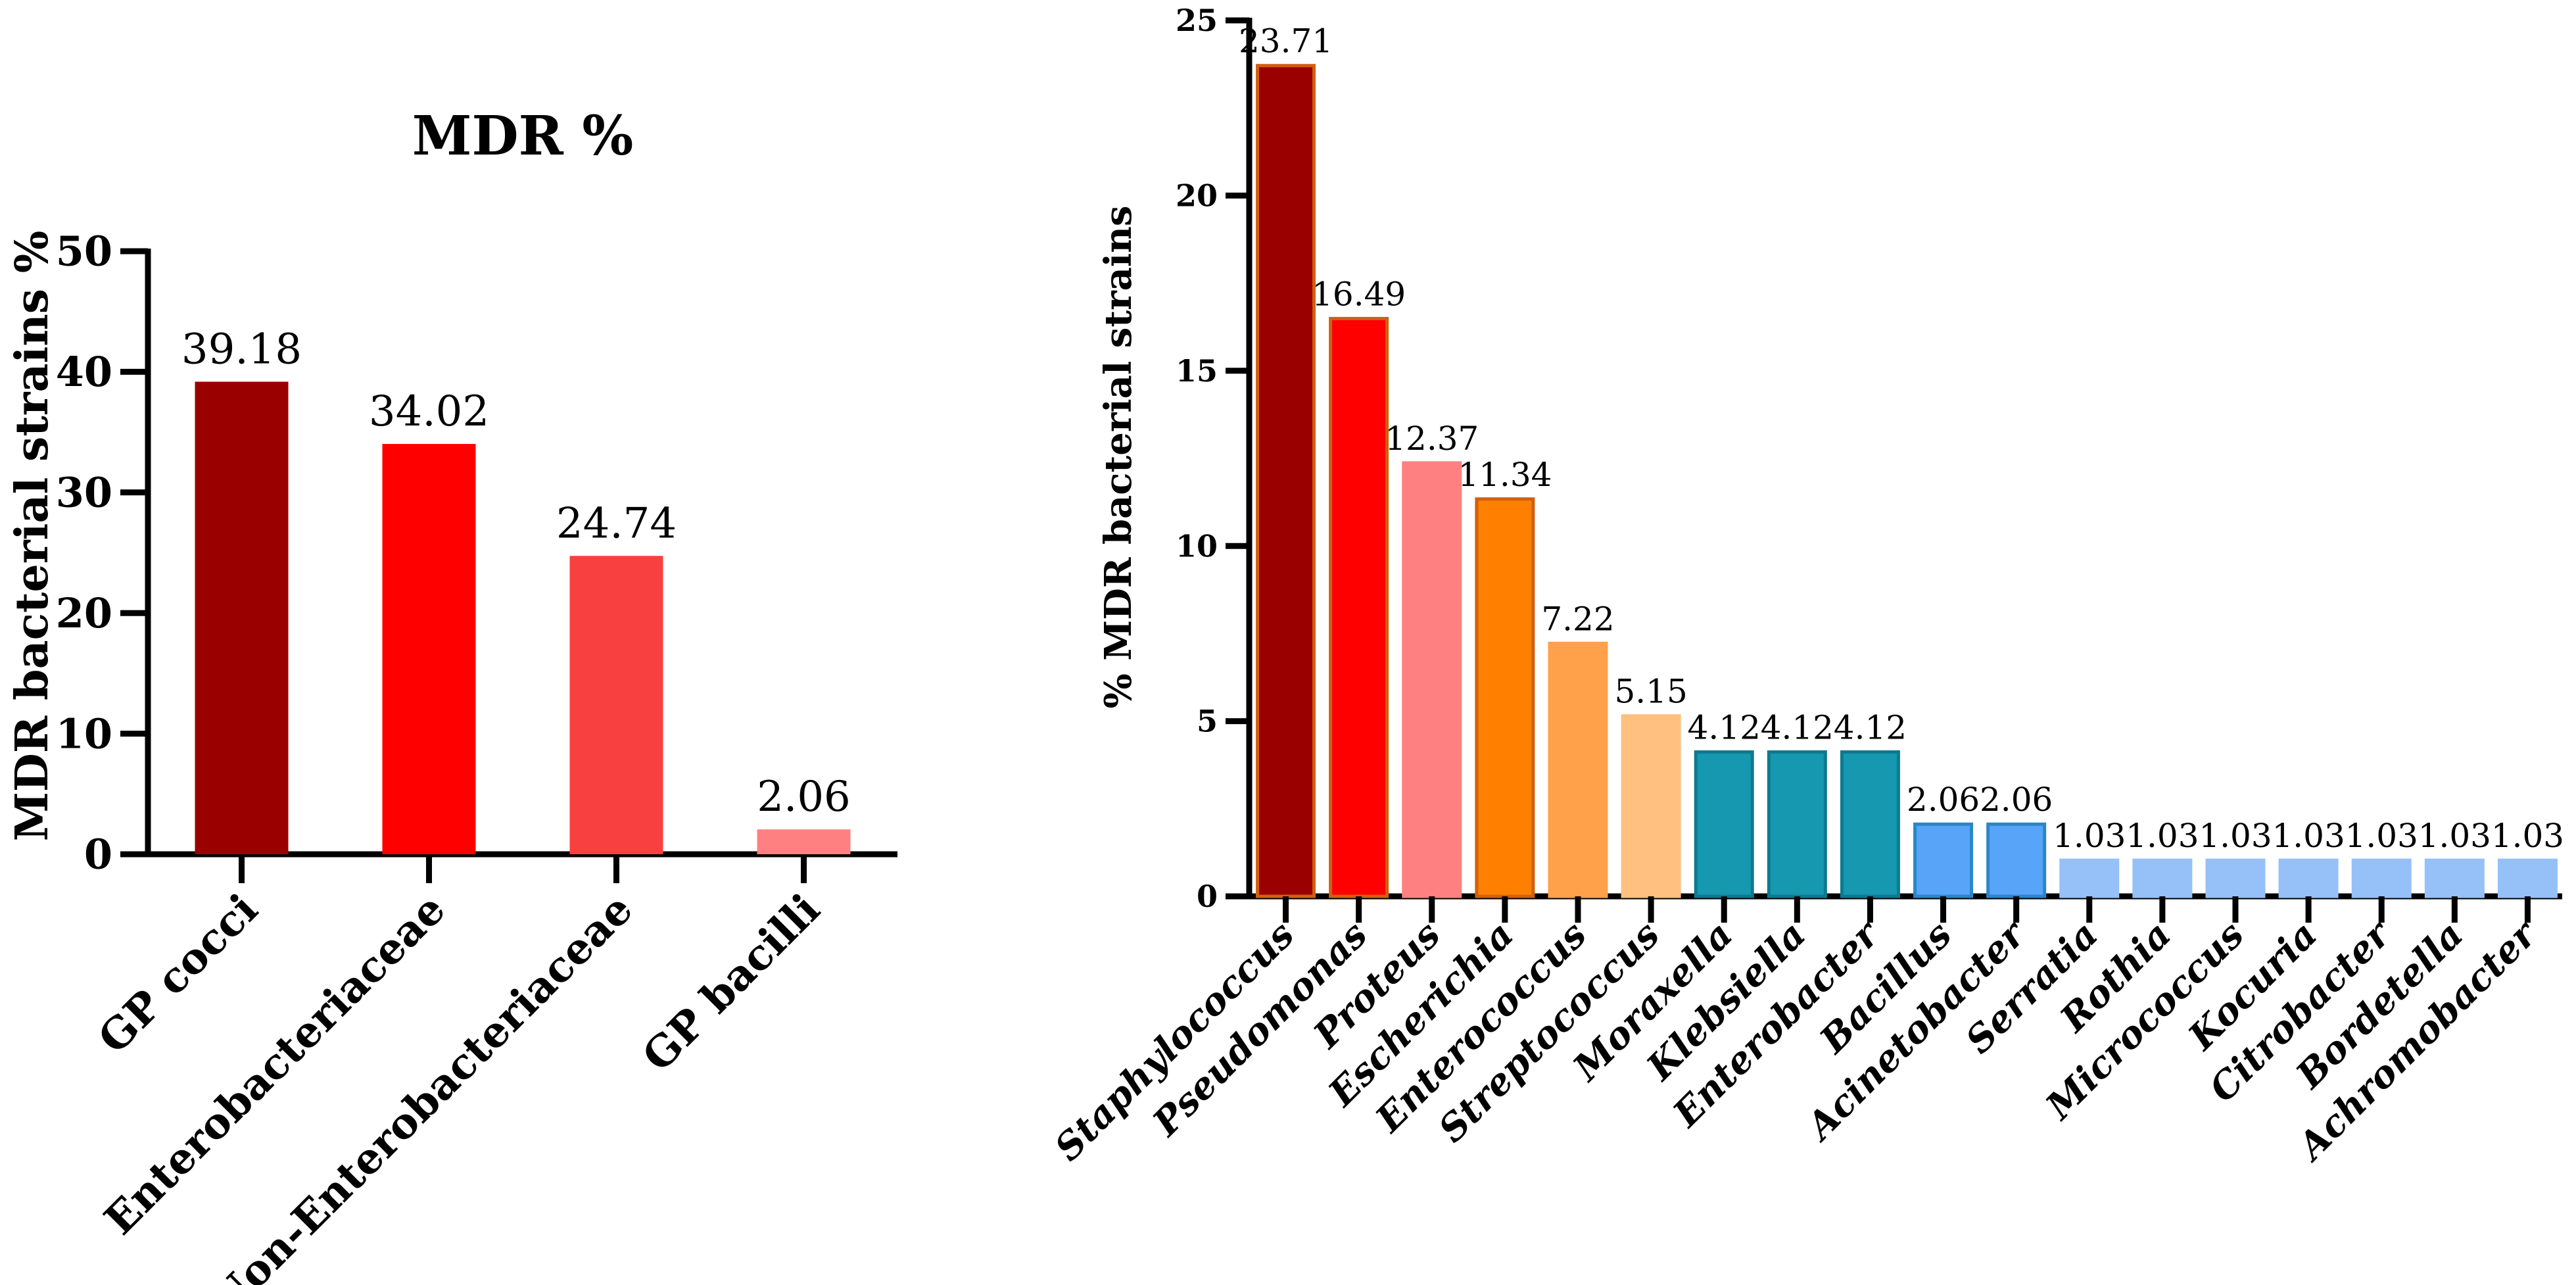 The image size is (2576, 1285). What do you see at coordinates (1505, 697) in the screenshot?
I see `bar-escherichia` at bounding box center [1505, 697].